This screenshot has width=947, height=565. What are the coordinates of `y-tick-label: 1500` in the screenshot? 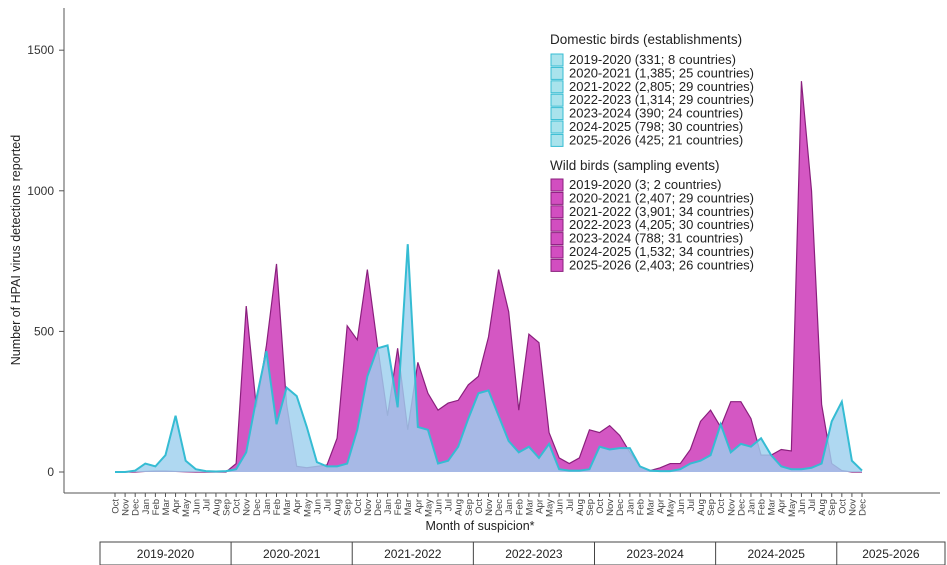 It's located at (40, 50).